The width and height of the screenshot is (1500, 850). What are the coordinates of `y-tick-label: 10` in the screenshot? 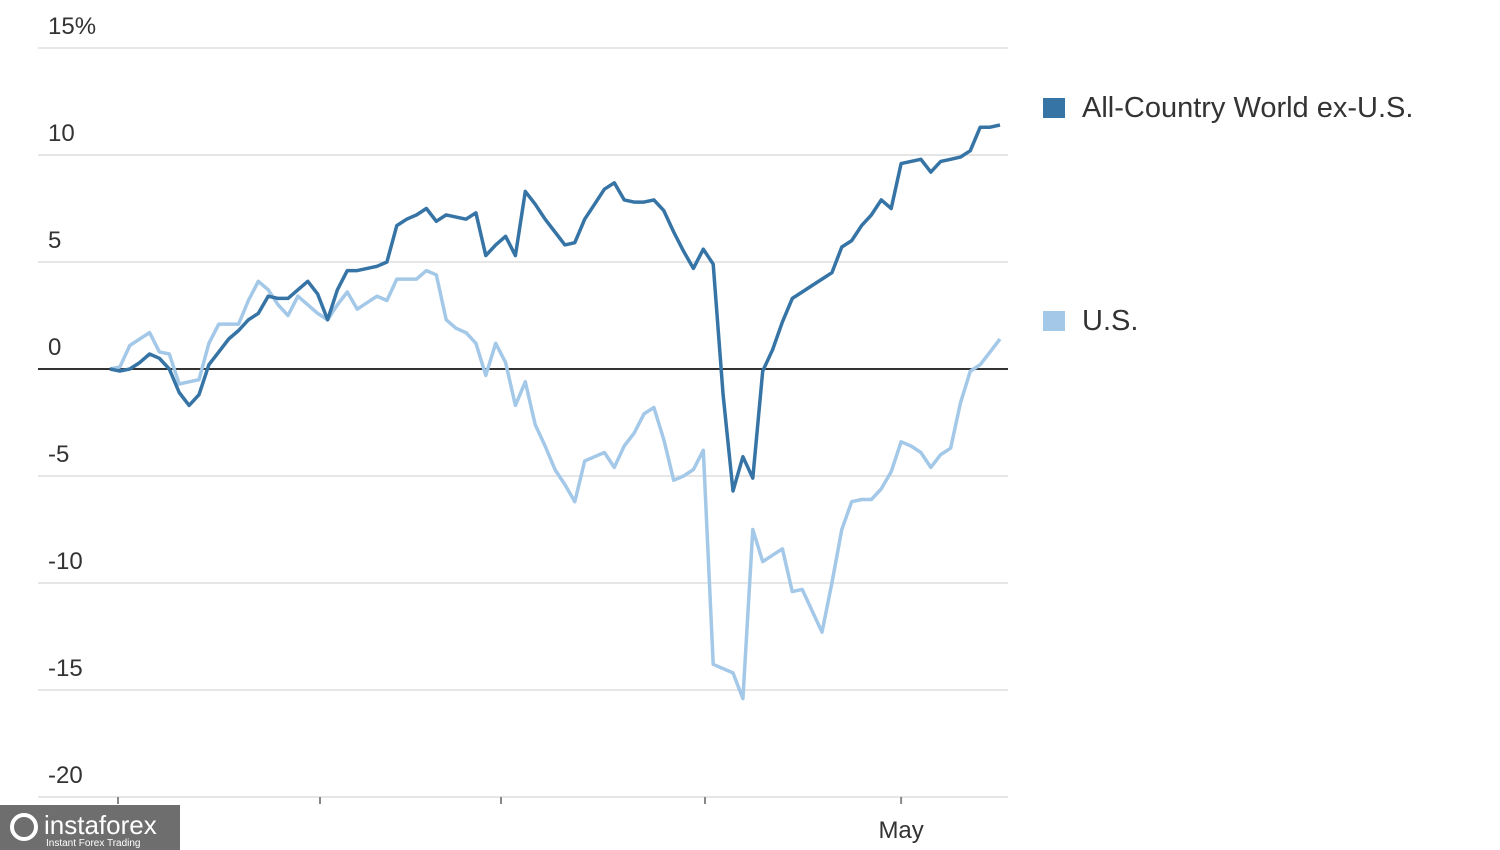 It's located at (61, 133).